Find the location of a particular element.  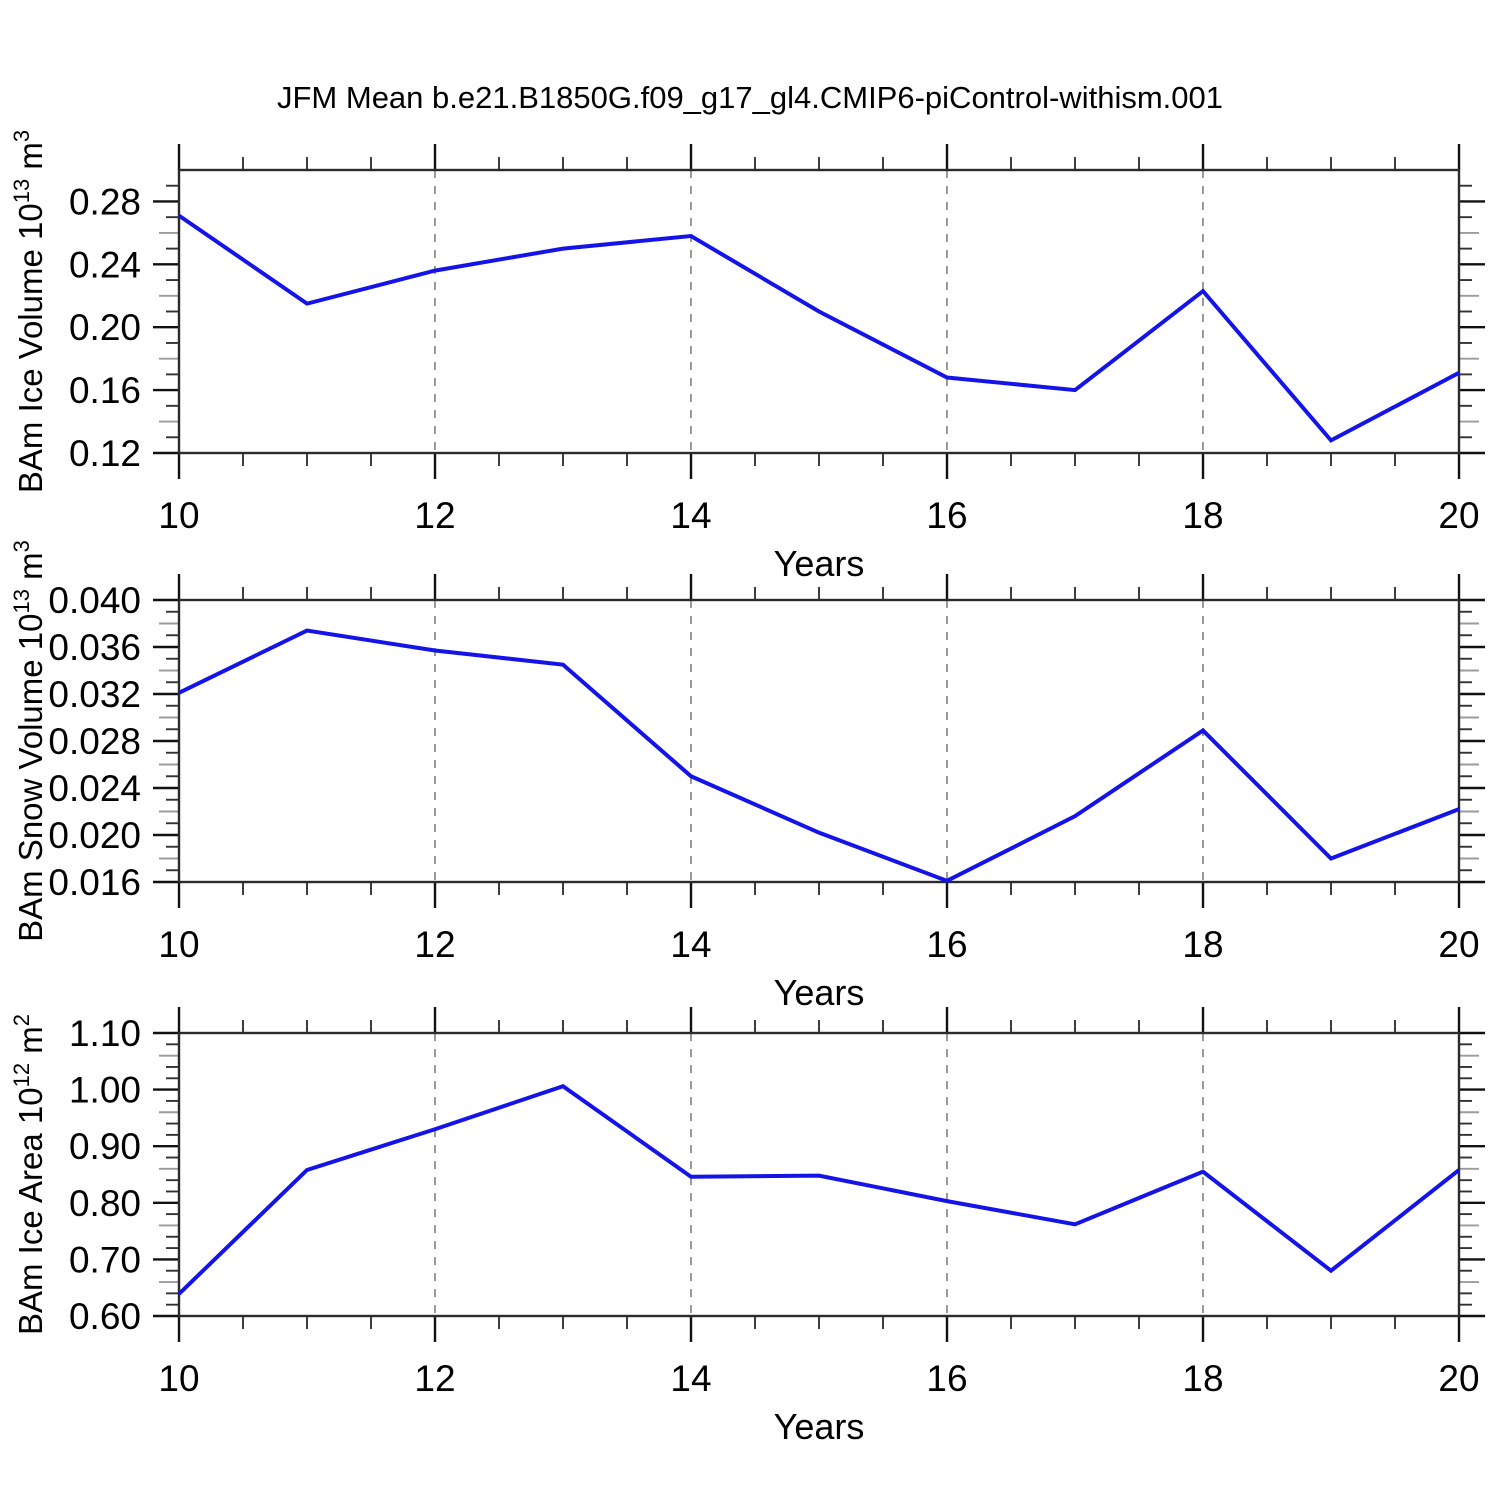

y-tick-label: 1.00 is located at coordinates (105, 1090).